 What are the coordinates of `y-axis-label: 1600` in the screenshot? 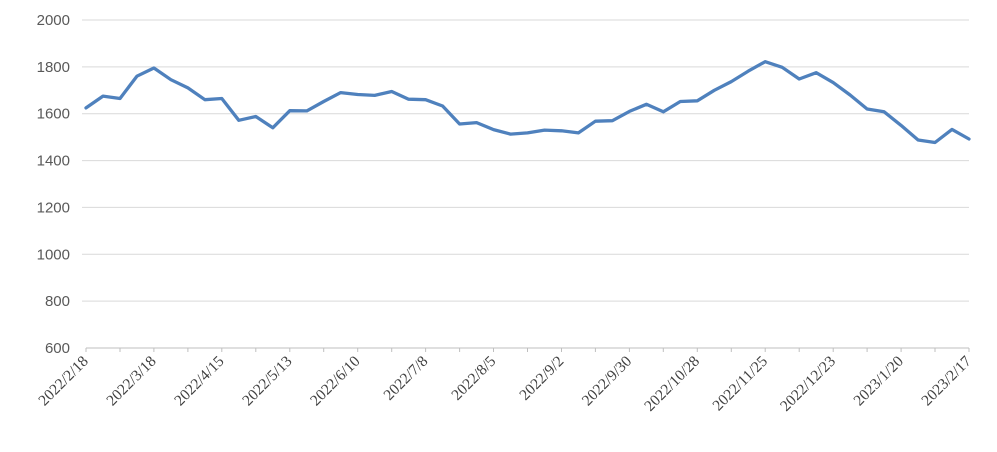 It's located at (53, 114).